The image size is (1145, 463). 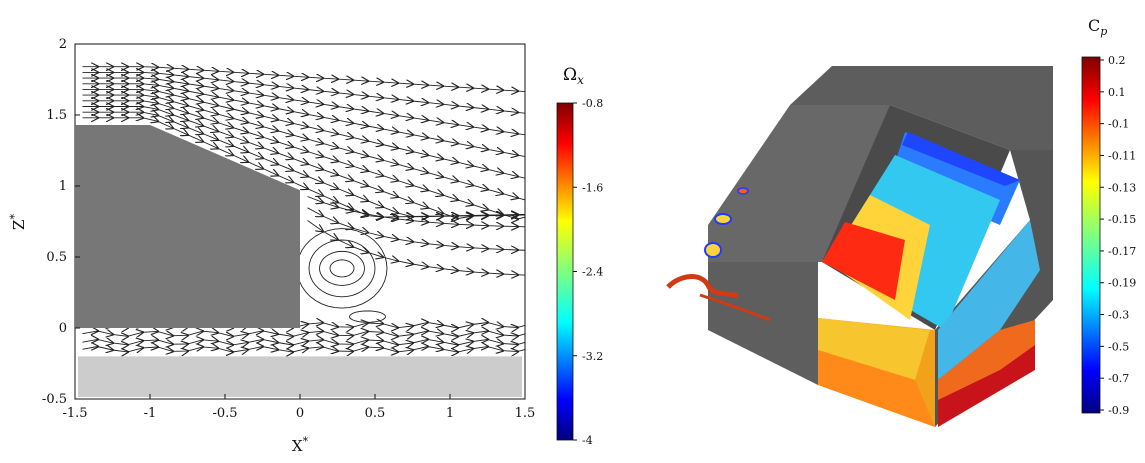 What do you see at coordinates (150, 413) in the screenshot?
I see `x-tick-label: -1` at bounding box center [150, 413].